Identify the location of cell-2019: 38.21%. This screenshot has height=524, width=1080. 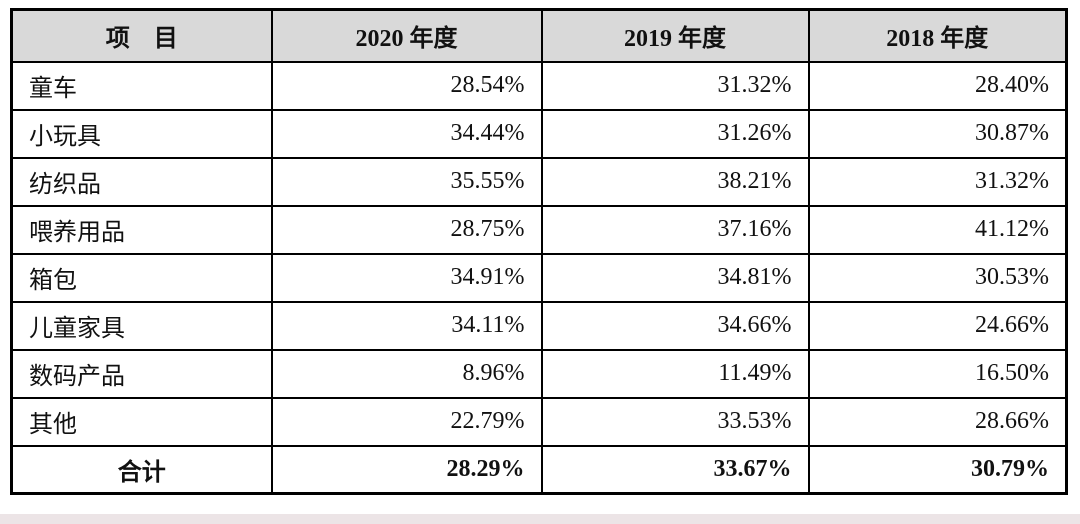
(675, 181).